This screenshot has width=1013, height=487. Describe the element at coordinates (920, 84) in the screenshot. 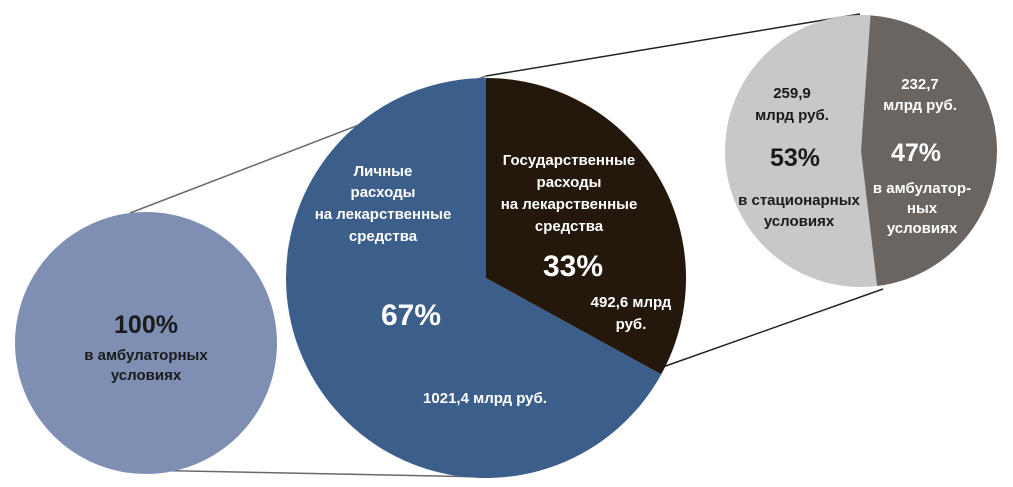

I see `right-outpatient-amount-line1: 232,7` at that location.